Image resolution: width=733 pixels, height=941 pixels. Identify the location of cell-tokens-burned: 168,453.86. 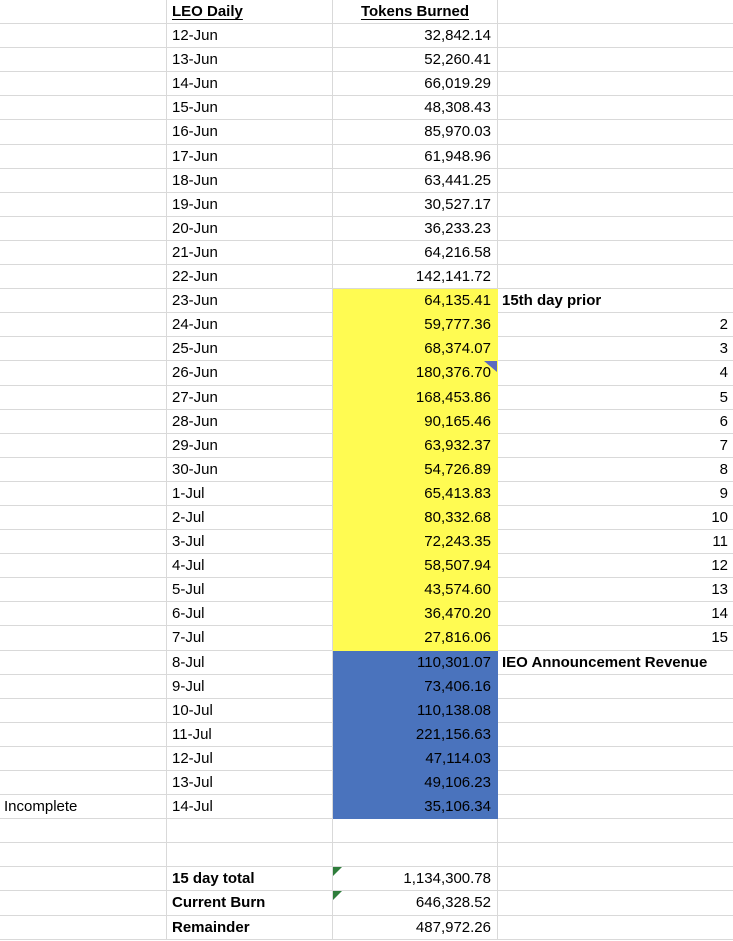
(415, 397).